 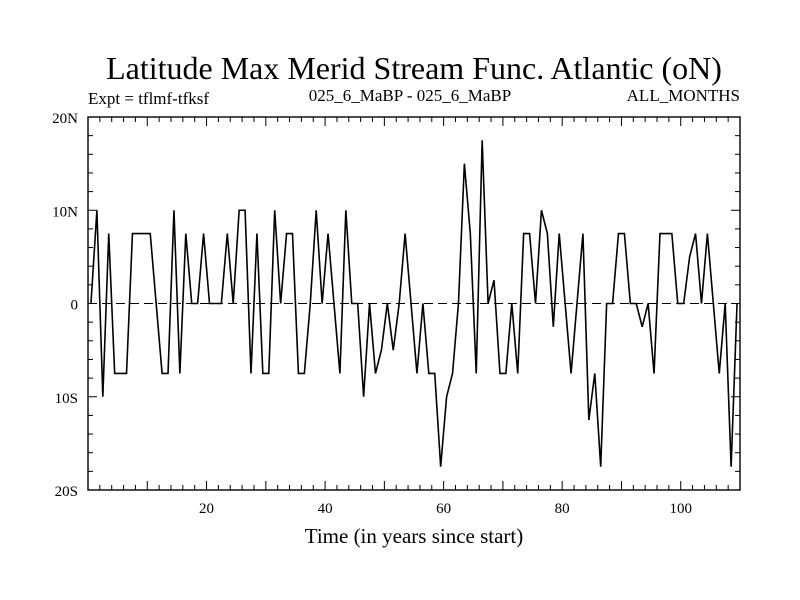 I want to click on y-tick-labels: 20S 10S 0 10N 20N, so click(x=65, y=305).